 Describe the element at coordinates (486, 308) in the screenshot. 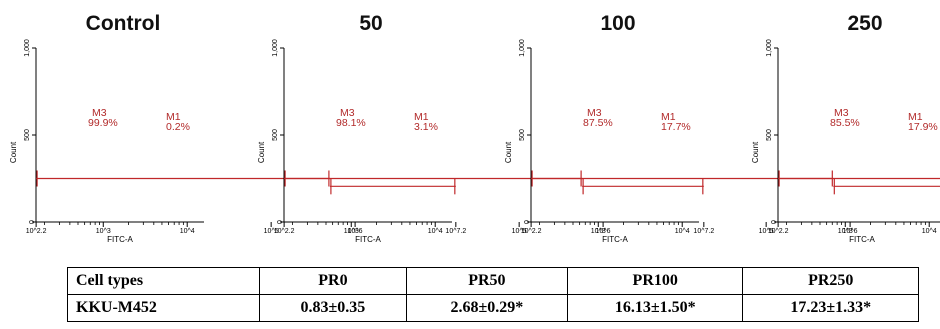

I see `cell-pr50: 2.68±0.29*` at that location.